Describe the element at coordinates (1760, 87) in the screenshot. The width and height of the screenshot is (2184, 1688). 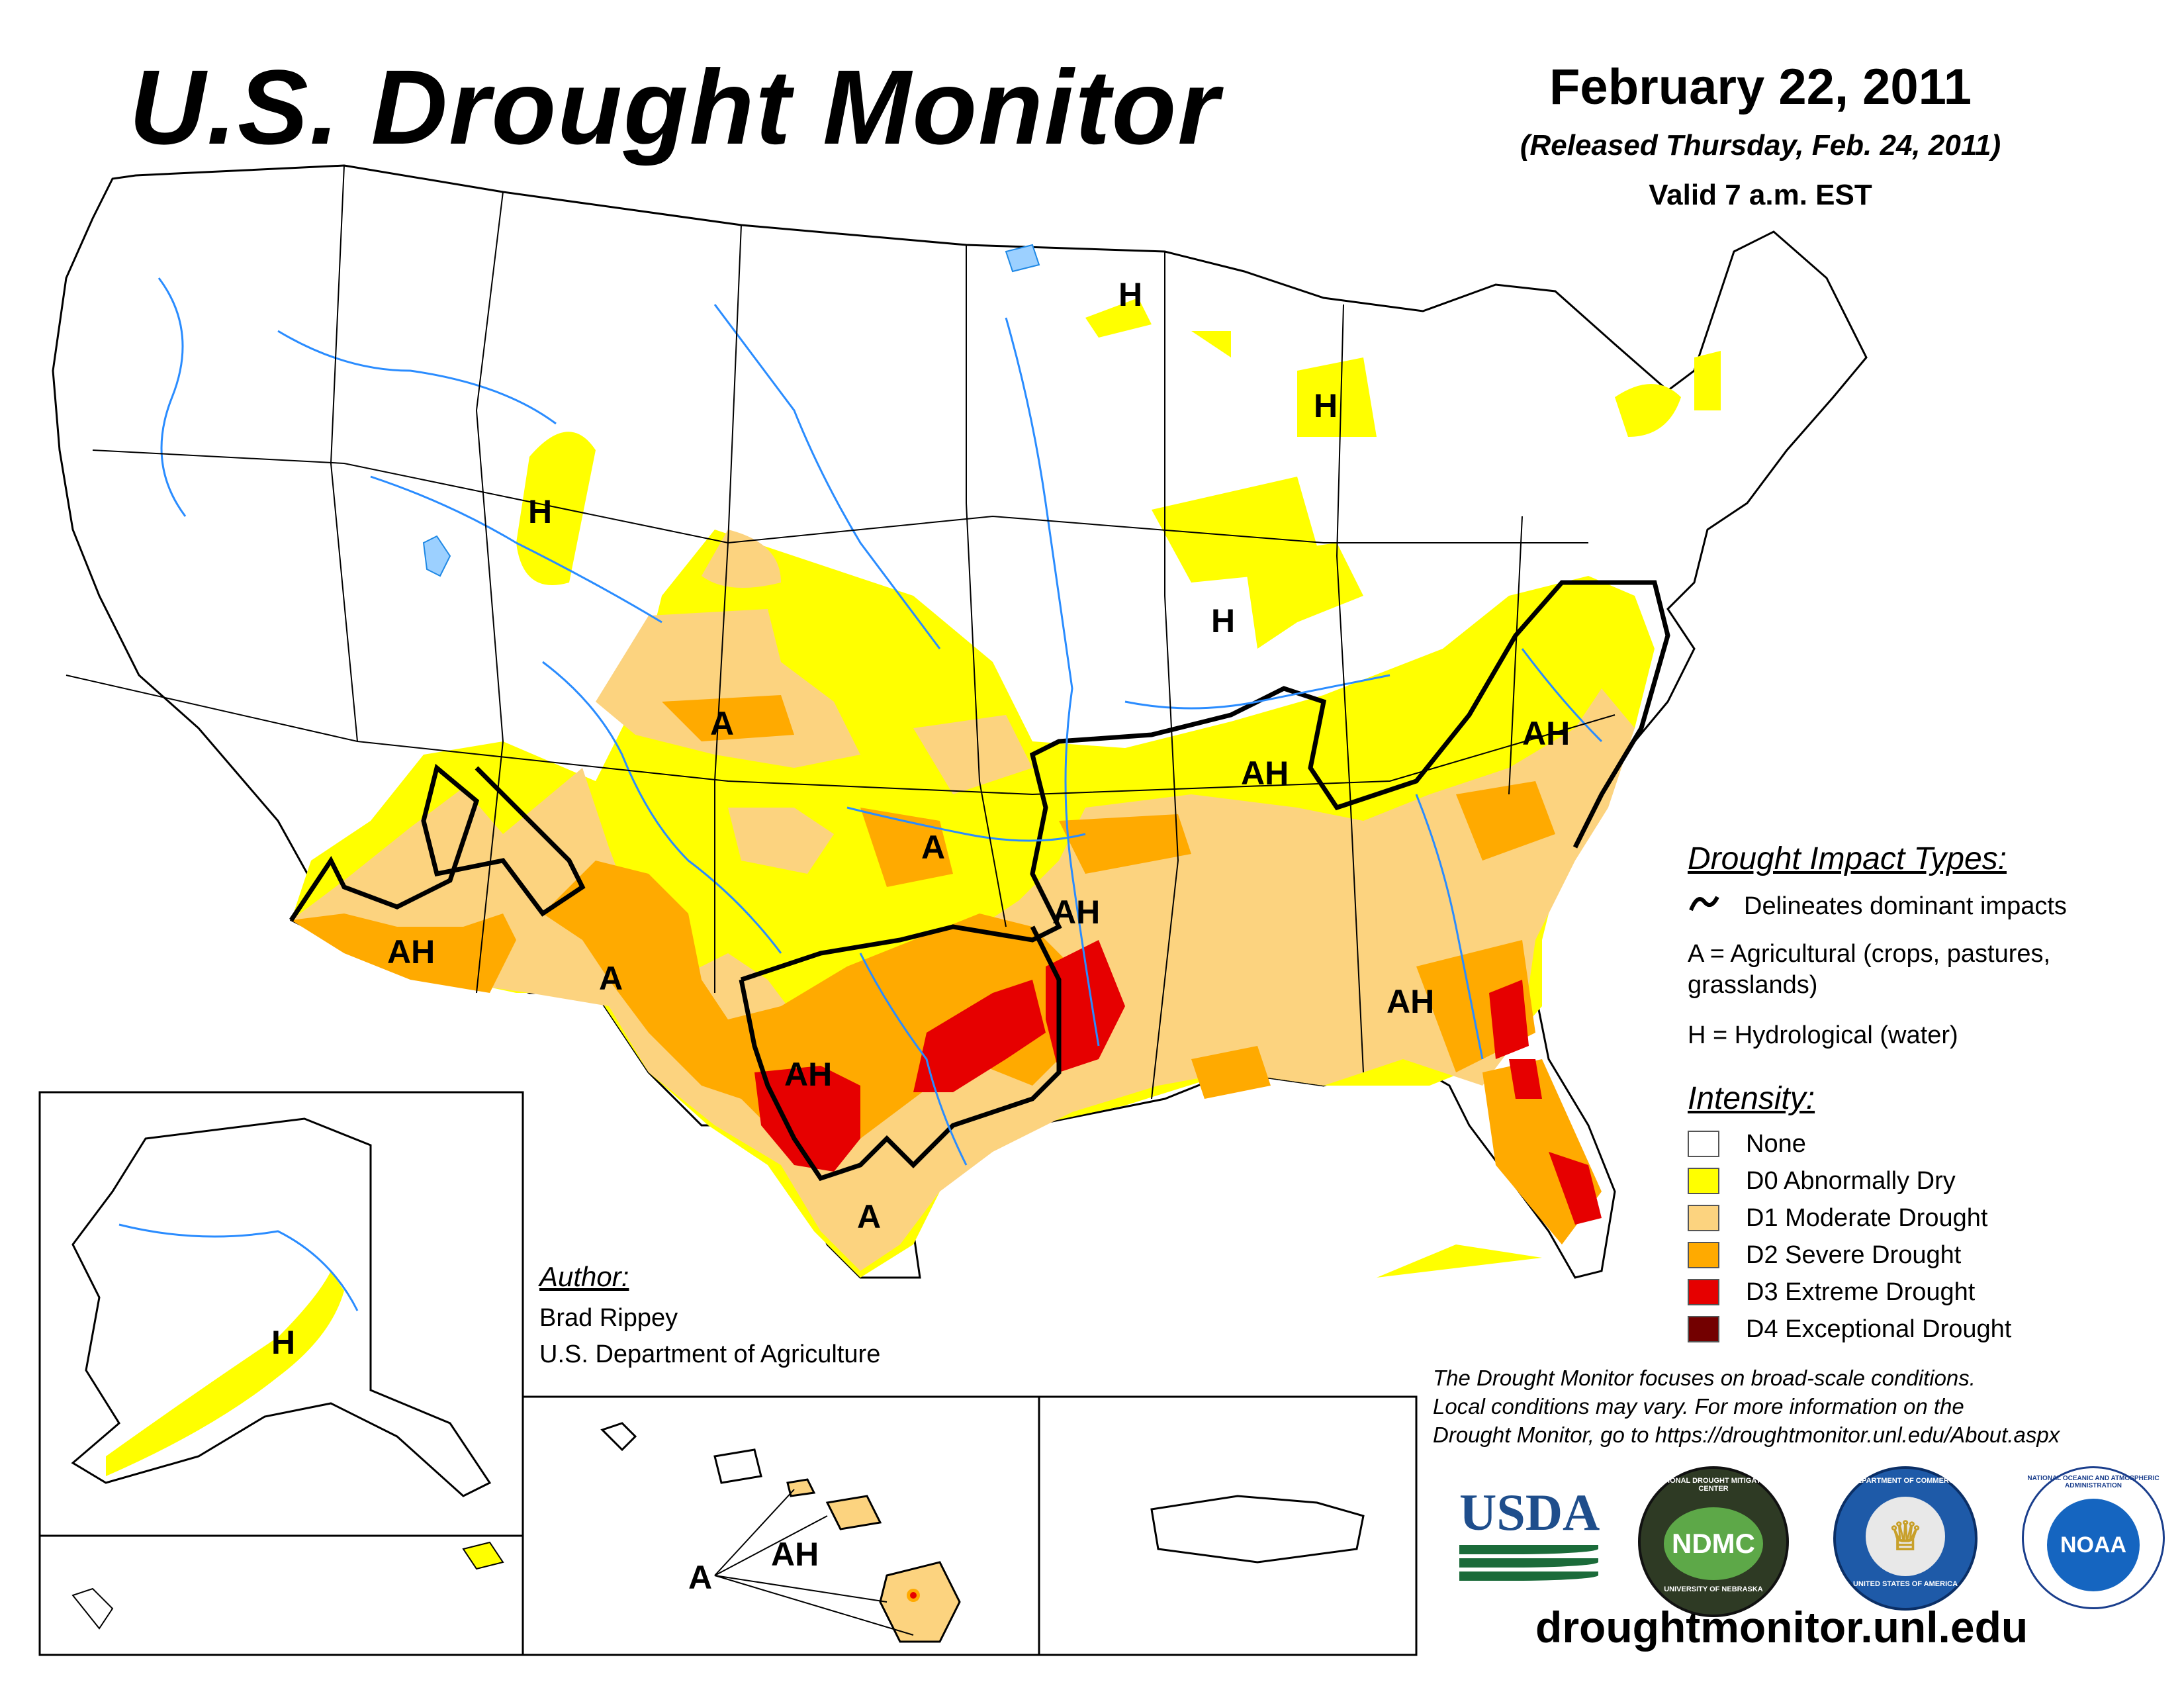
I see `map-date: February 22, 2011` at that location.